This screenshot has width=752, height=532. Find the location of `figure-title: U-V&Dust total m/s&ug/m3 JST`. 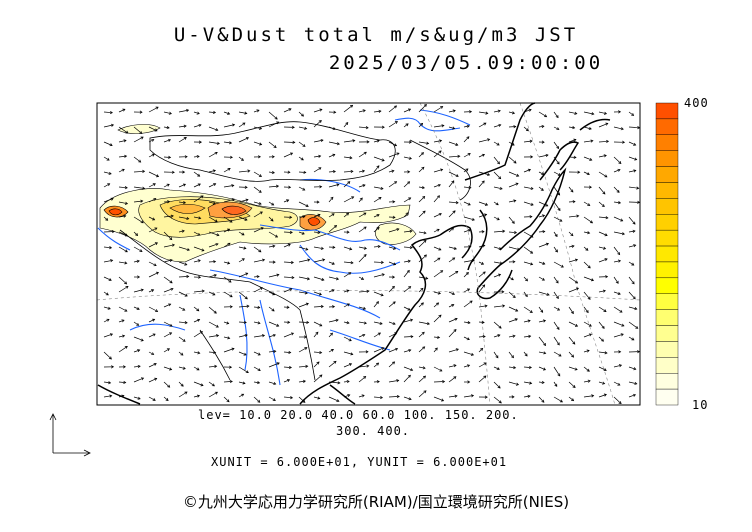

figure-title: U-V&Dust total m/s&ug/m3 JST is located at coordinates (376, 35).